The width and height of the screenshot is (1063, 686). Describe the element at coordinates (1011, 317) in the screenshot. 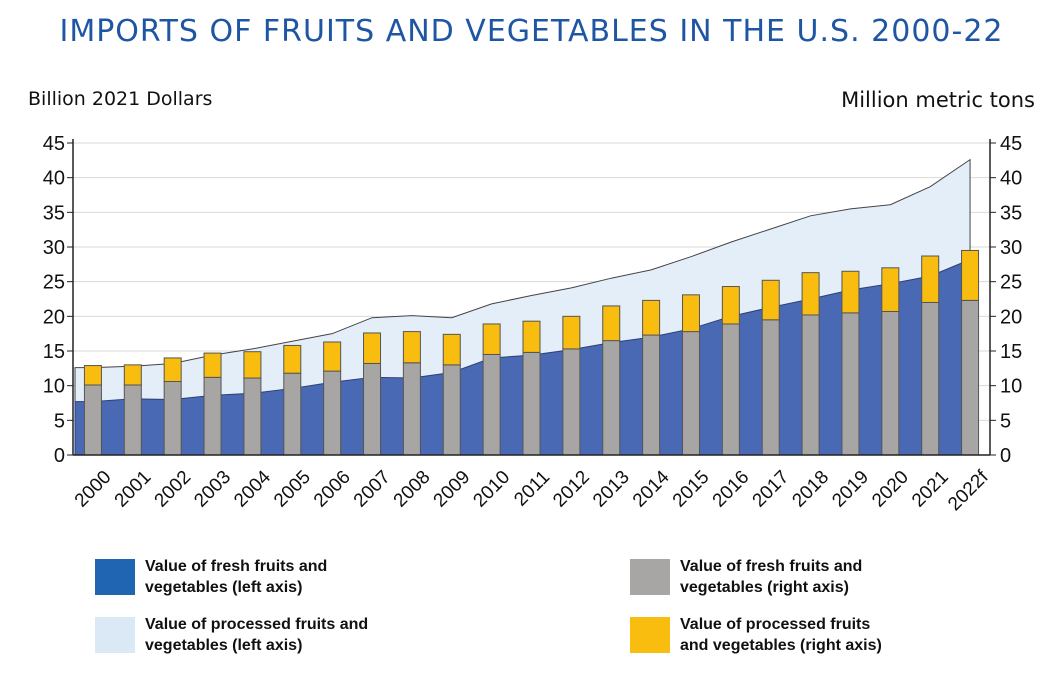

I see `right-tick-label: 20` at that location.